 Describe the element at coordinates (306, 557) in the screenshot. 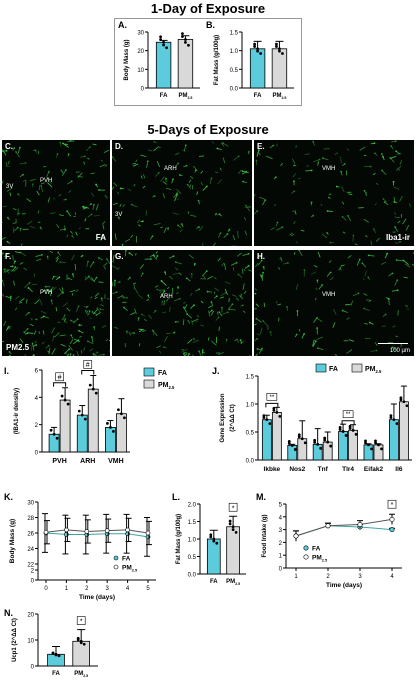

I see `legend-marker` at that location.